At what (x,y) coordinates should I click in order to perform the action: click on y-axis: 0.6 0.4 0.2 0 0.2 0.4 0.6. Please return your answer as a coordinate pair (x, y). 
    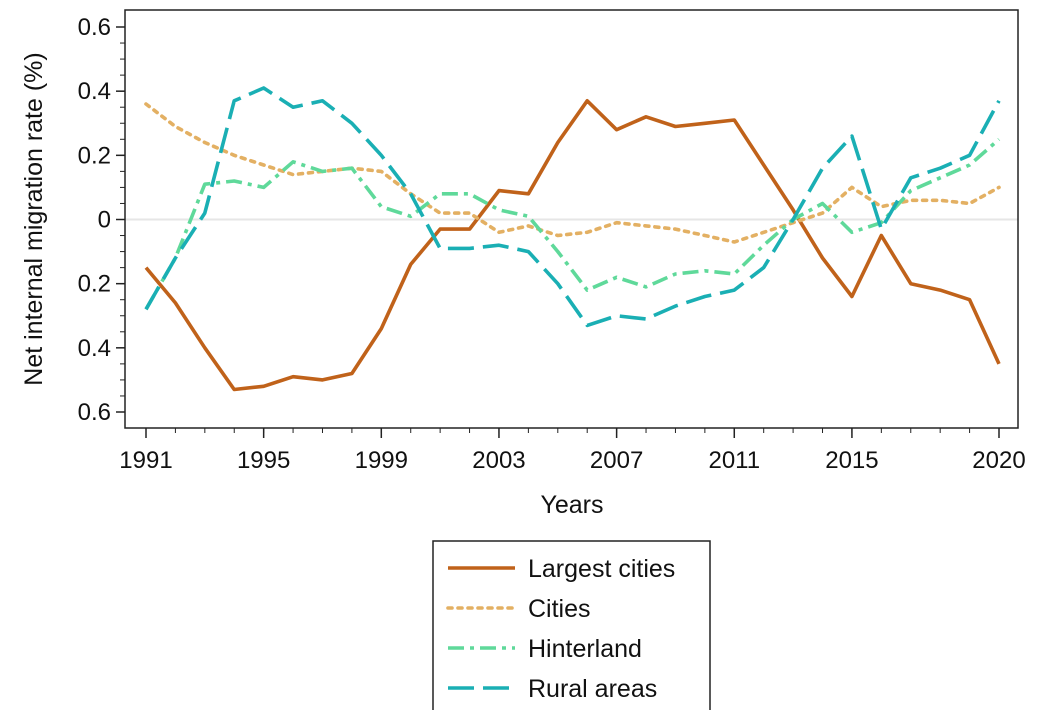
    Looking at the image, I should click on (101, 220).